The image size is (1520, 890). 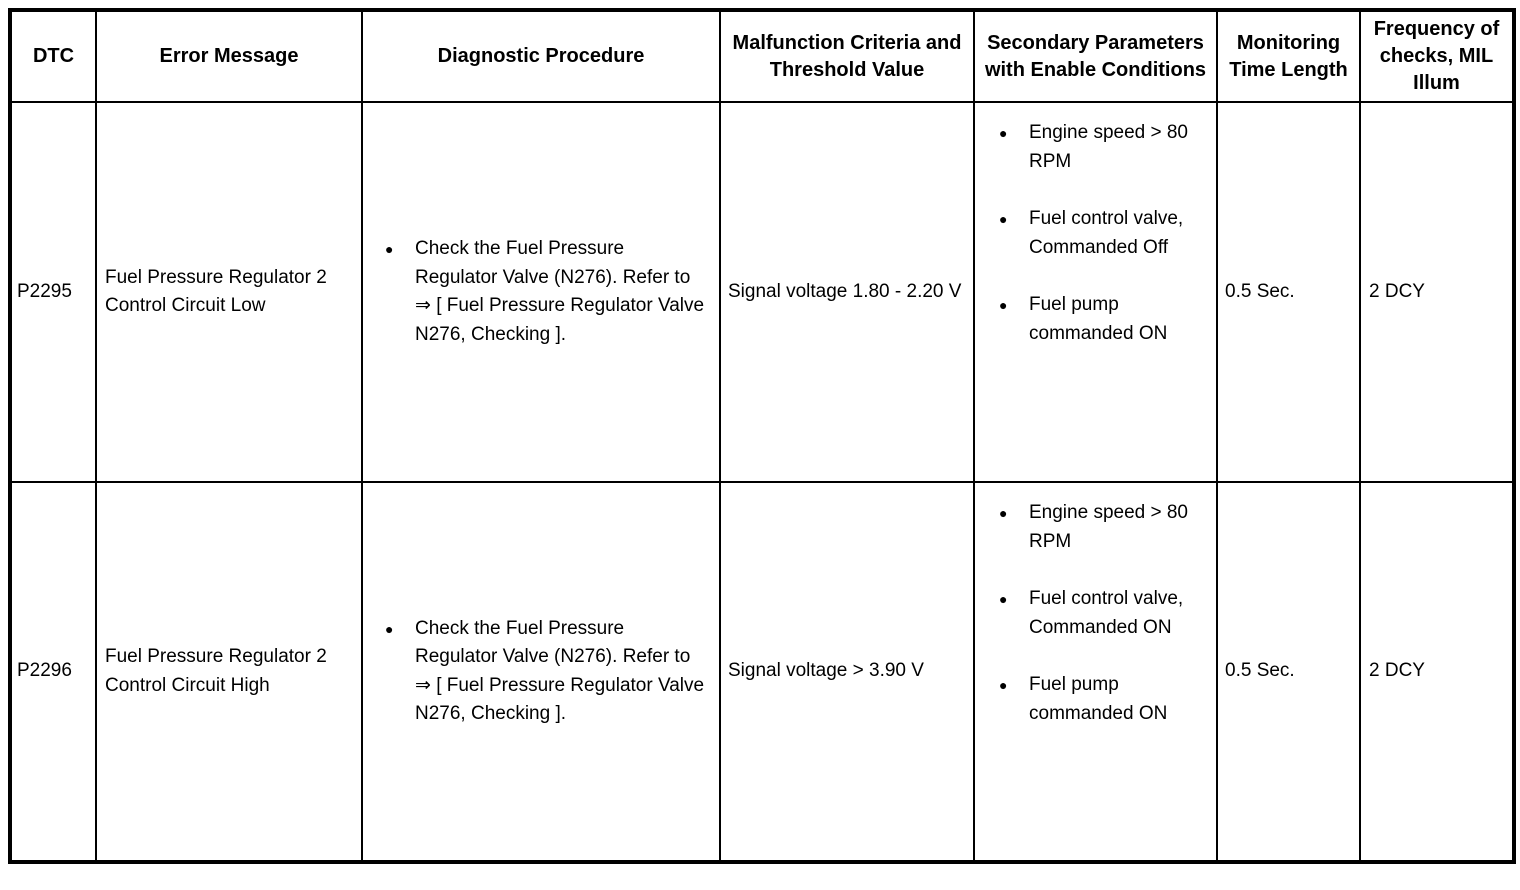 What do you see at coordinates (1288, 56) in the screenshot?
I see `header-cell-monitoring-time: Monitoring Time Length` at bounding box center [1288, 56].